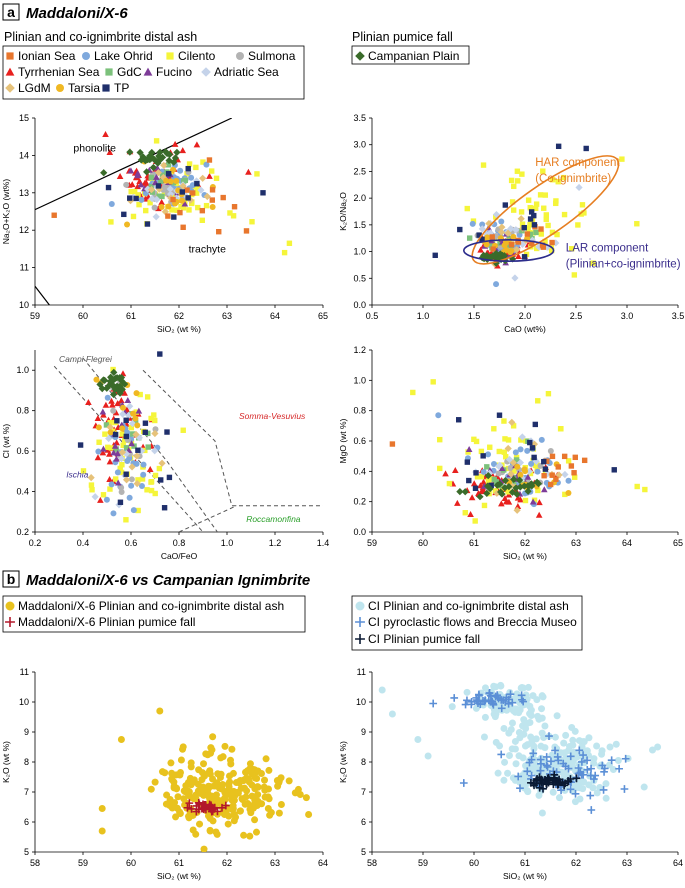  What do you see at coordinates (227, 863) in the screenshot?
I see `k2o_mx6-x-tick-label: 62` at bounding box center [227, 863].